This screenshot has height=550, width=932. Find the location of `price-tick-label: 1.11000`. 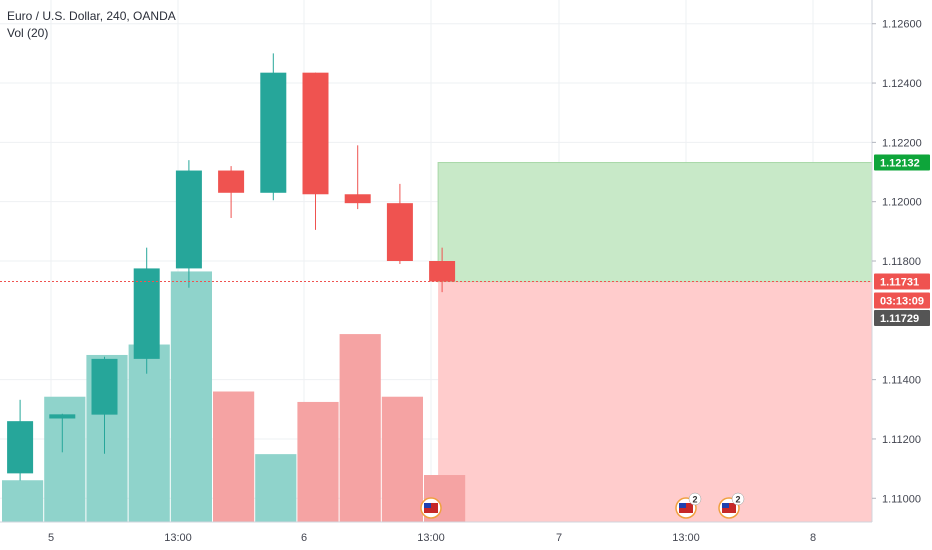

price-tick-label: 1.11000 is located at coordinates (901, 499).